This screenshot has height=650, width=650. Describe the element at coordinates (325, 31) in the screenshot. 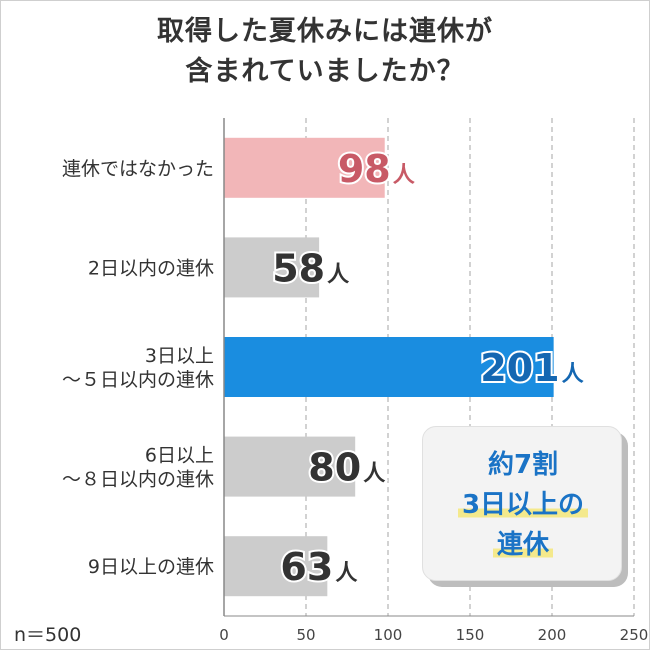

I see `title-line-1: 取得した夏休みには連休が` at that location.